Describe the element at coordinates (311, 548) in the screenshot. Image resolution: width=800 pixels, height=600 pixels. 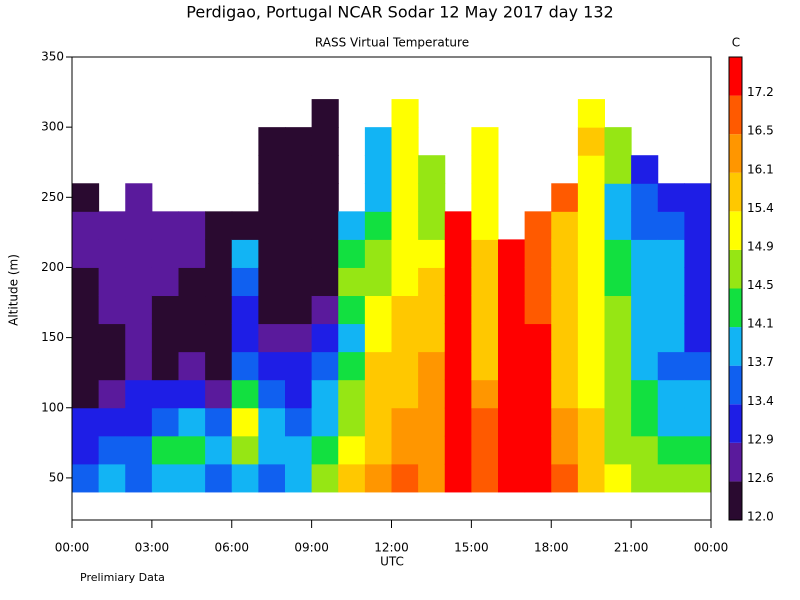
I see `x-tick-label: 09:00` at that location.